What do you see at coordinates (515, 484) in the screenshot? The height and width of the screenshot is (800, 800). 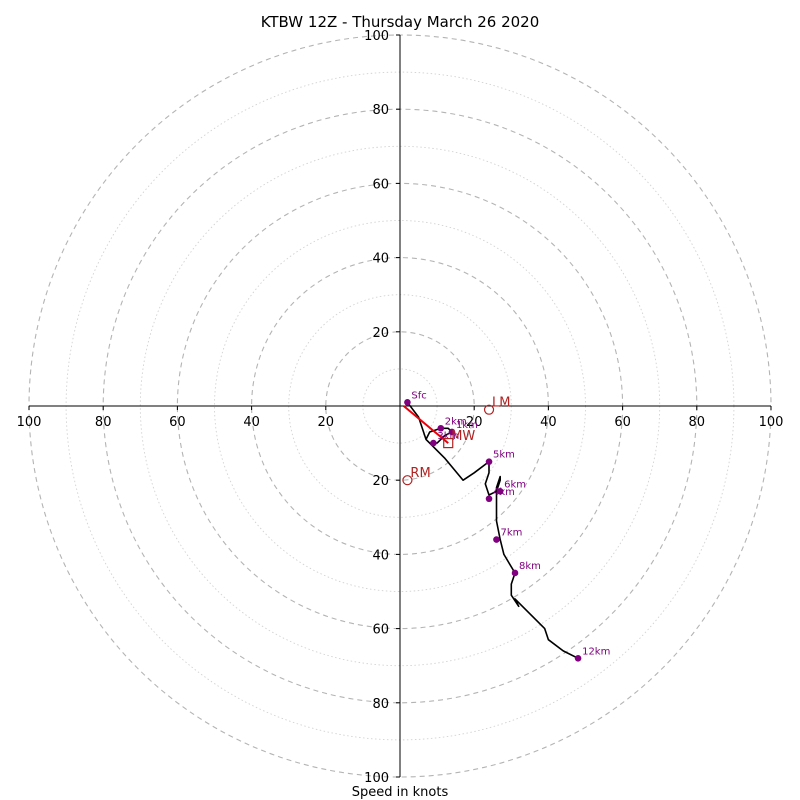 I see `height-marker-label: 6km` at bounding box center [515, 484].